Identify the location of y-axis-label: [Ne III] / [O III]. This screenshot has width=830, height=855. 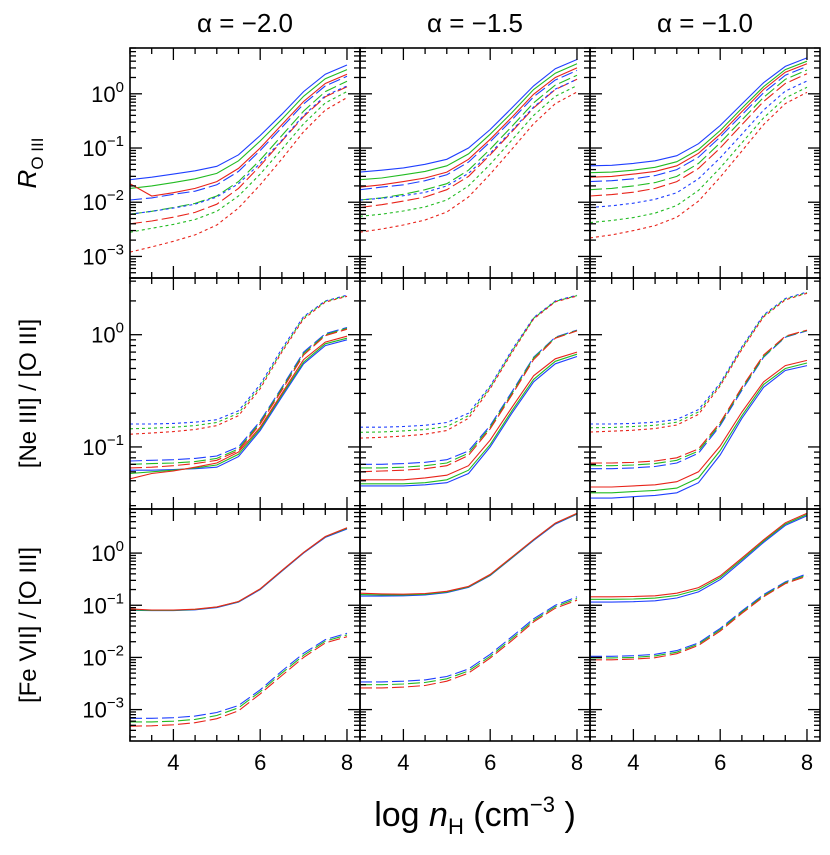
(28, 393).